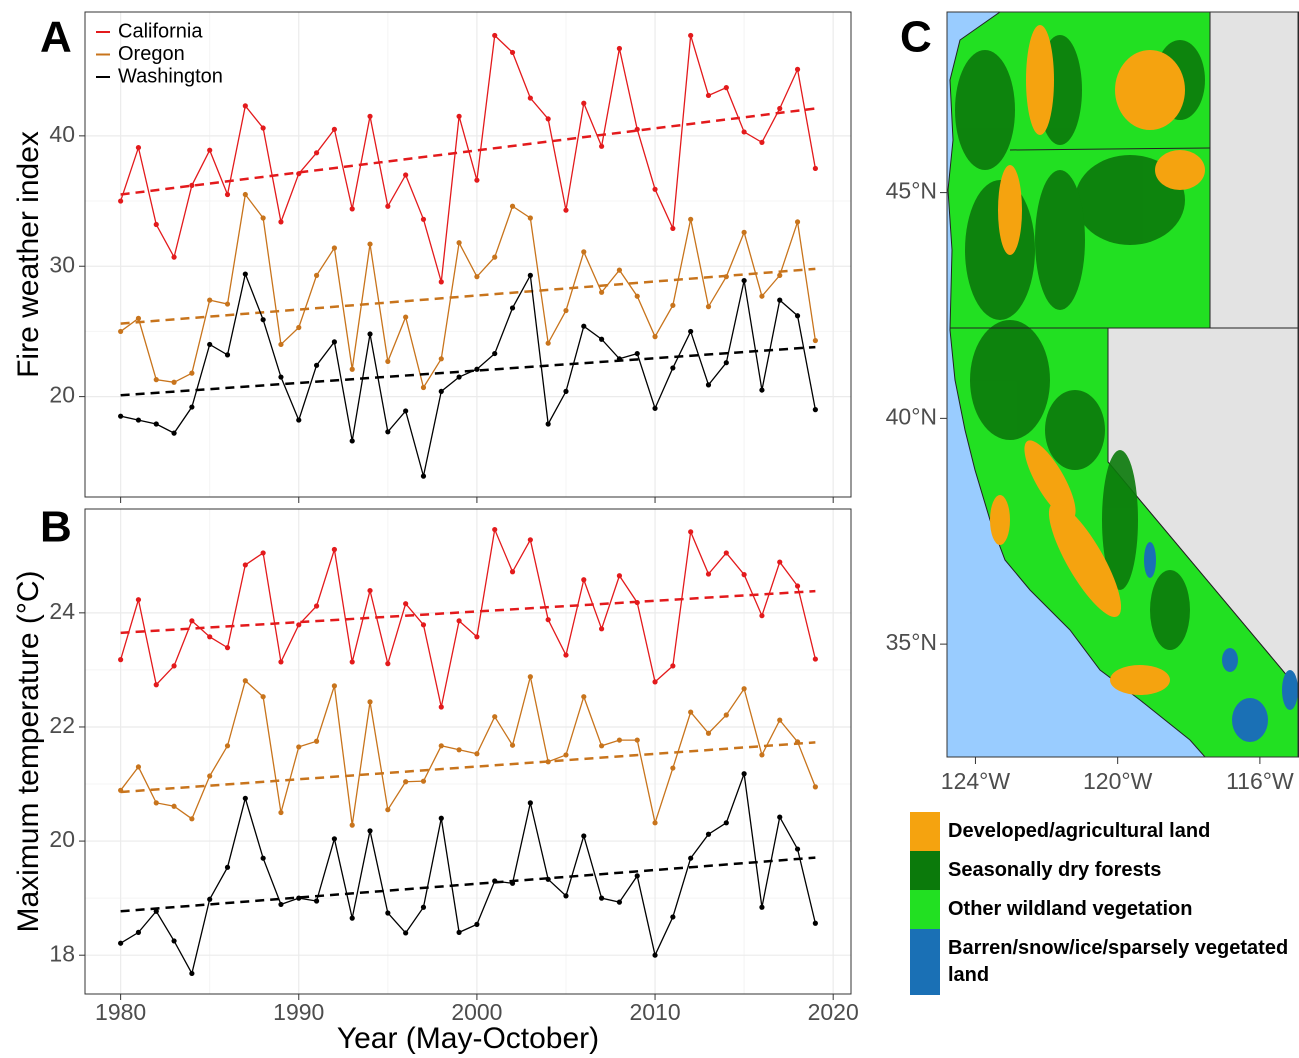  Describe the element at coordinates (1221, 642) in the screenshot. I see `barren-patches` at that location.